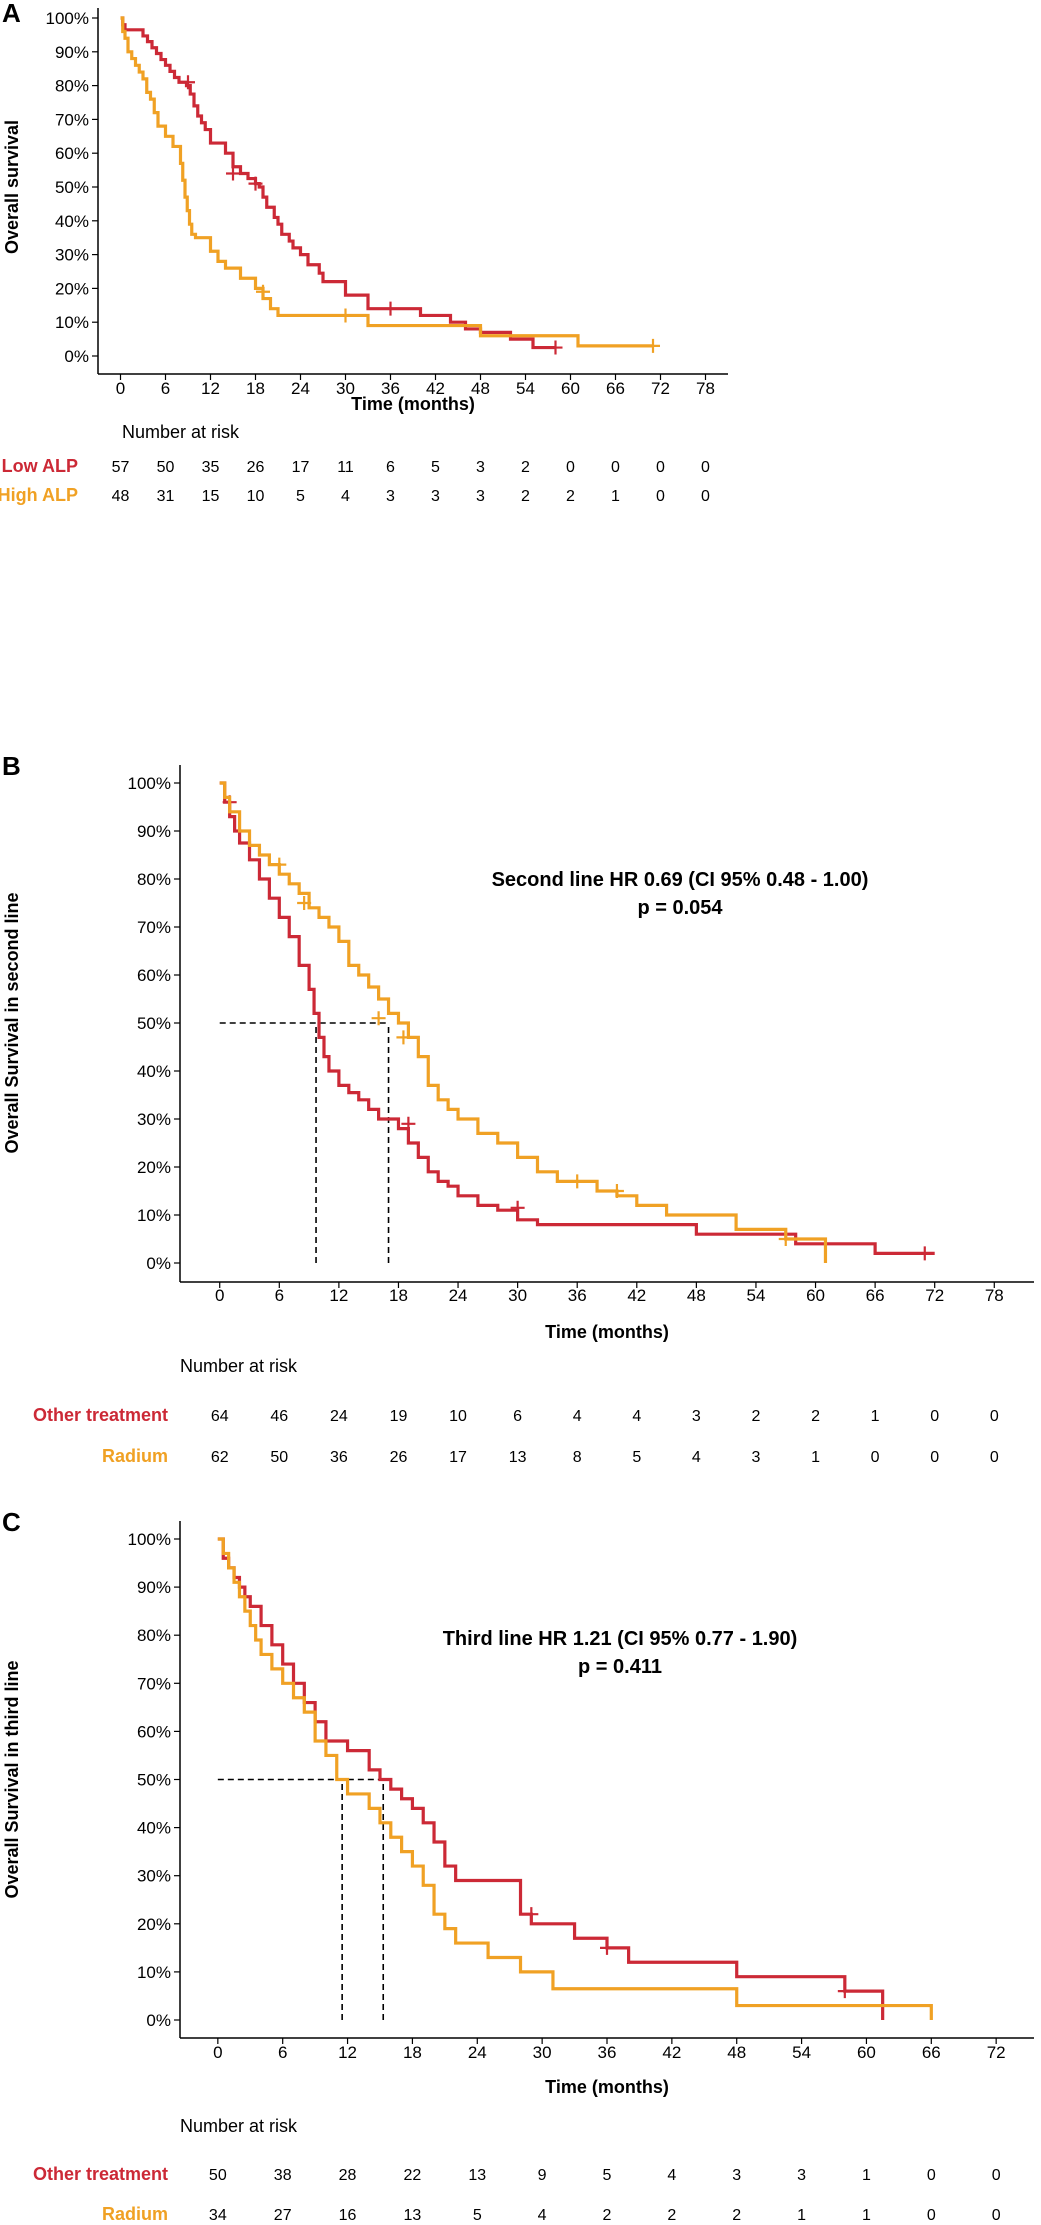 Image resolution: width=1041 pixels, height=2225 pixels. I want to click on x-tick-label: 72, so click(996, 2052).